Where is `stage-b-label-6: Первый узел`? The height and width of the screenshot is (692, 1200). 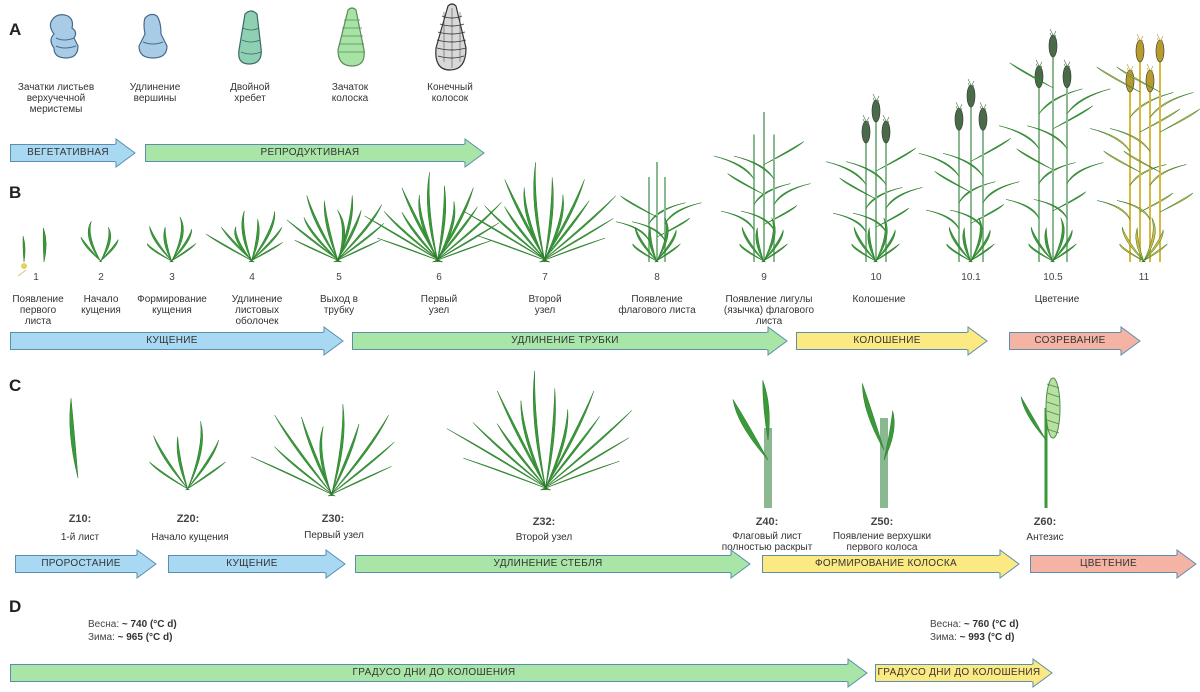
stage-b-label-6: Первый узел is located at coordinates (439, 305).